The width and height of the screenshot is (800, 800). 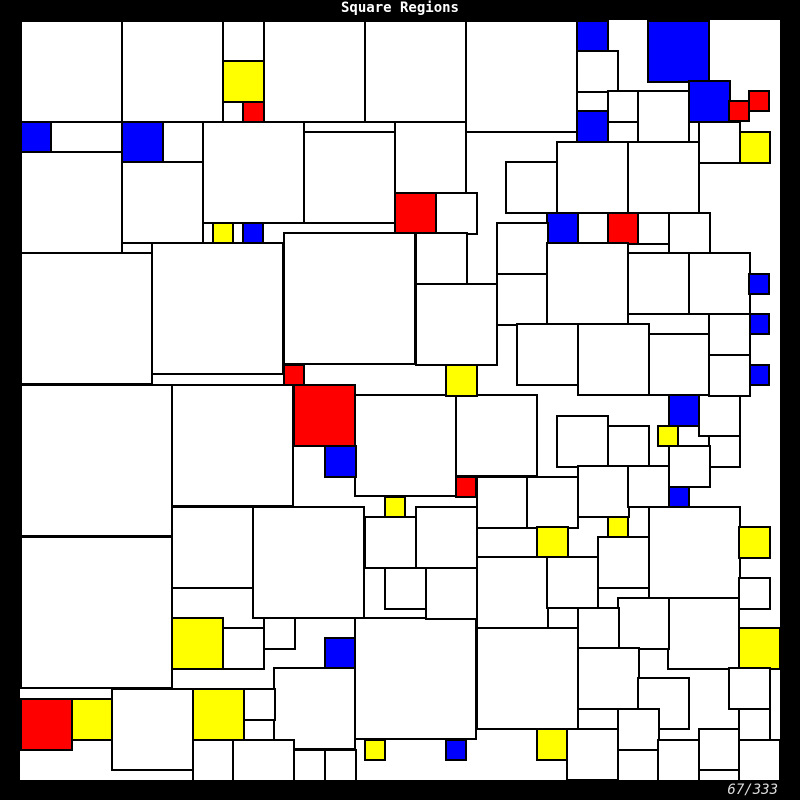 I want to click on page-title: Square Regions, so click(x=399, y=8).